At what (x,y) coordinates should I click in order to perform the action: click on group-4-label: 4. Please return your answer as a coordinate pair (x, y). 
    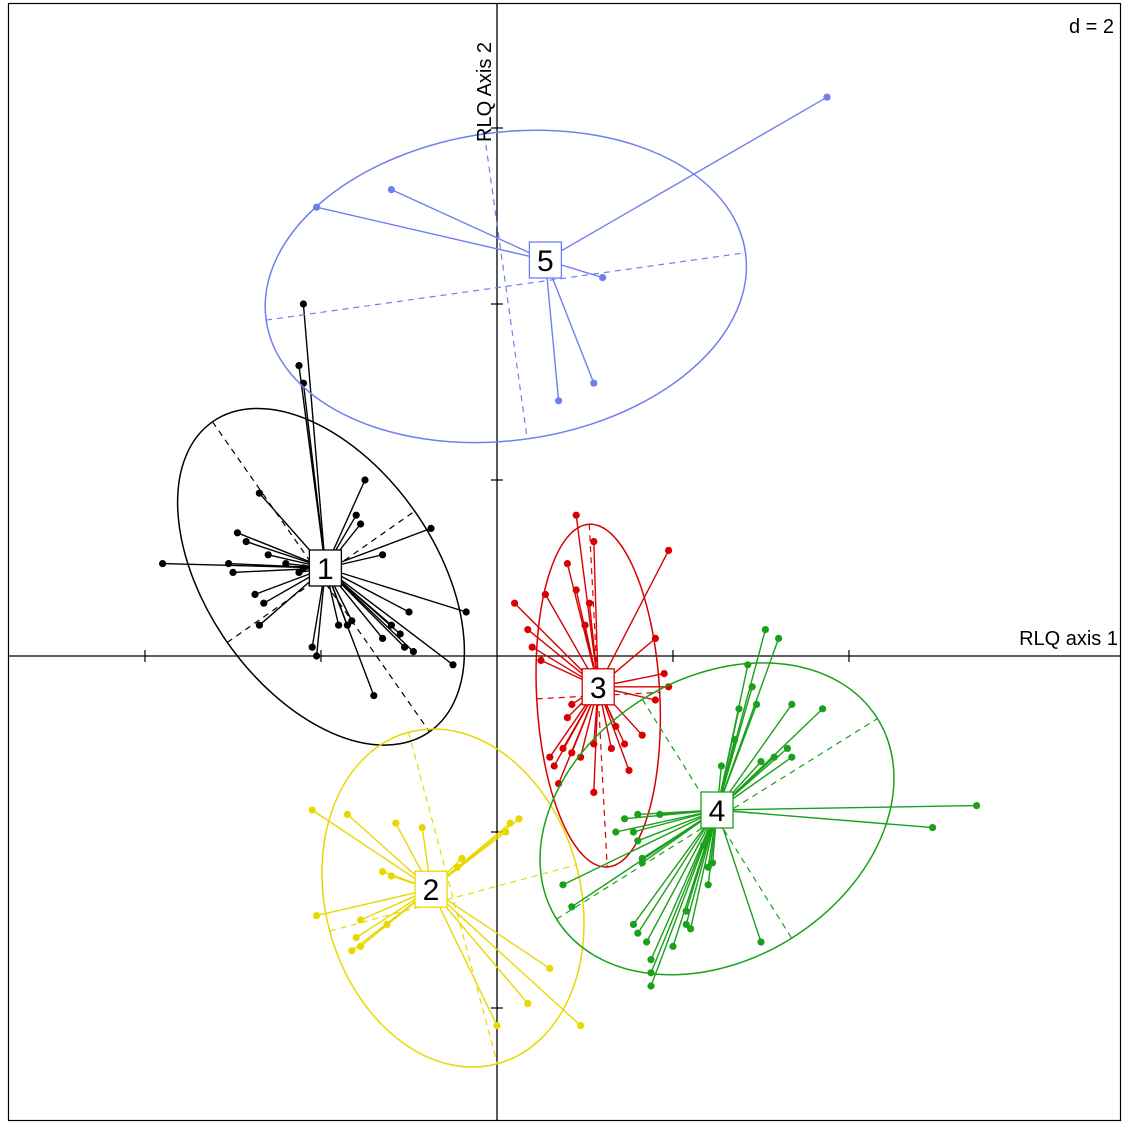
    Looking at the image, I should click on (717, 810).